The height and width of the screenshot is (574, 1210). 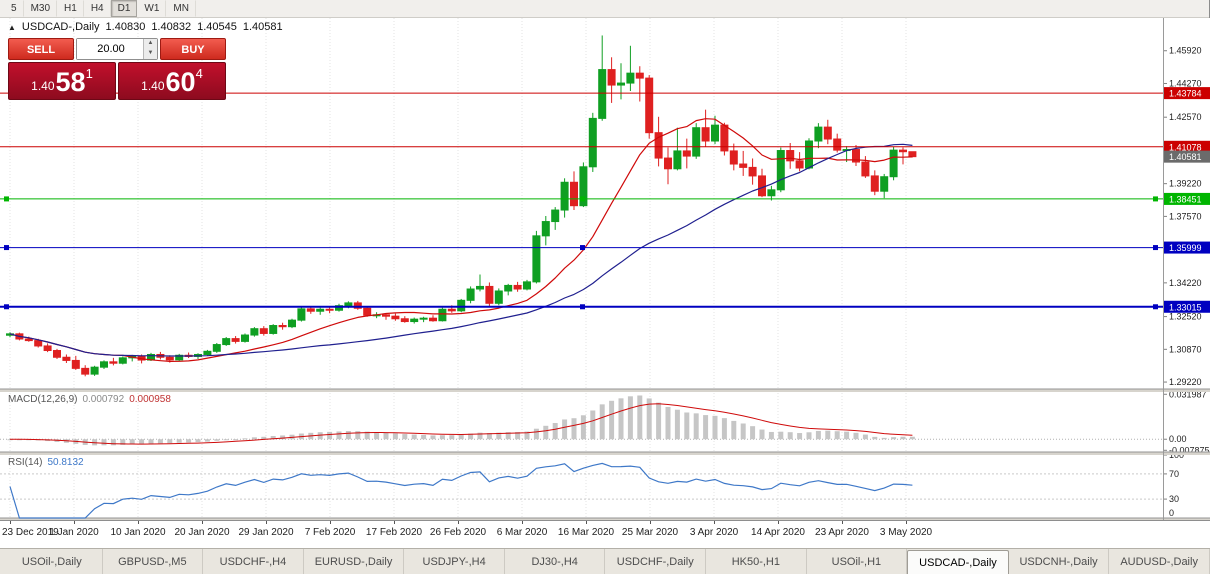 What do you see at coordinates (656, 561) in the screenshot?
I see `chart-tab-usdchf-daily: USDCHF-,Daily` at bounding box center [656, 561].